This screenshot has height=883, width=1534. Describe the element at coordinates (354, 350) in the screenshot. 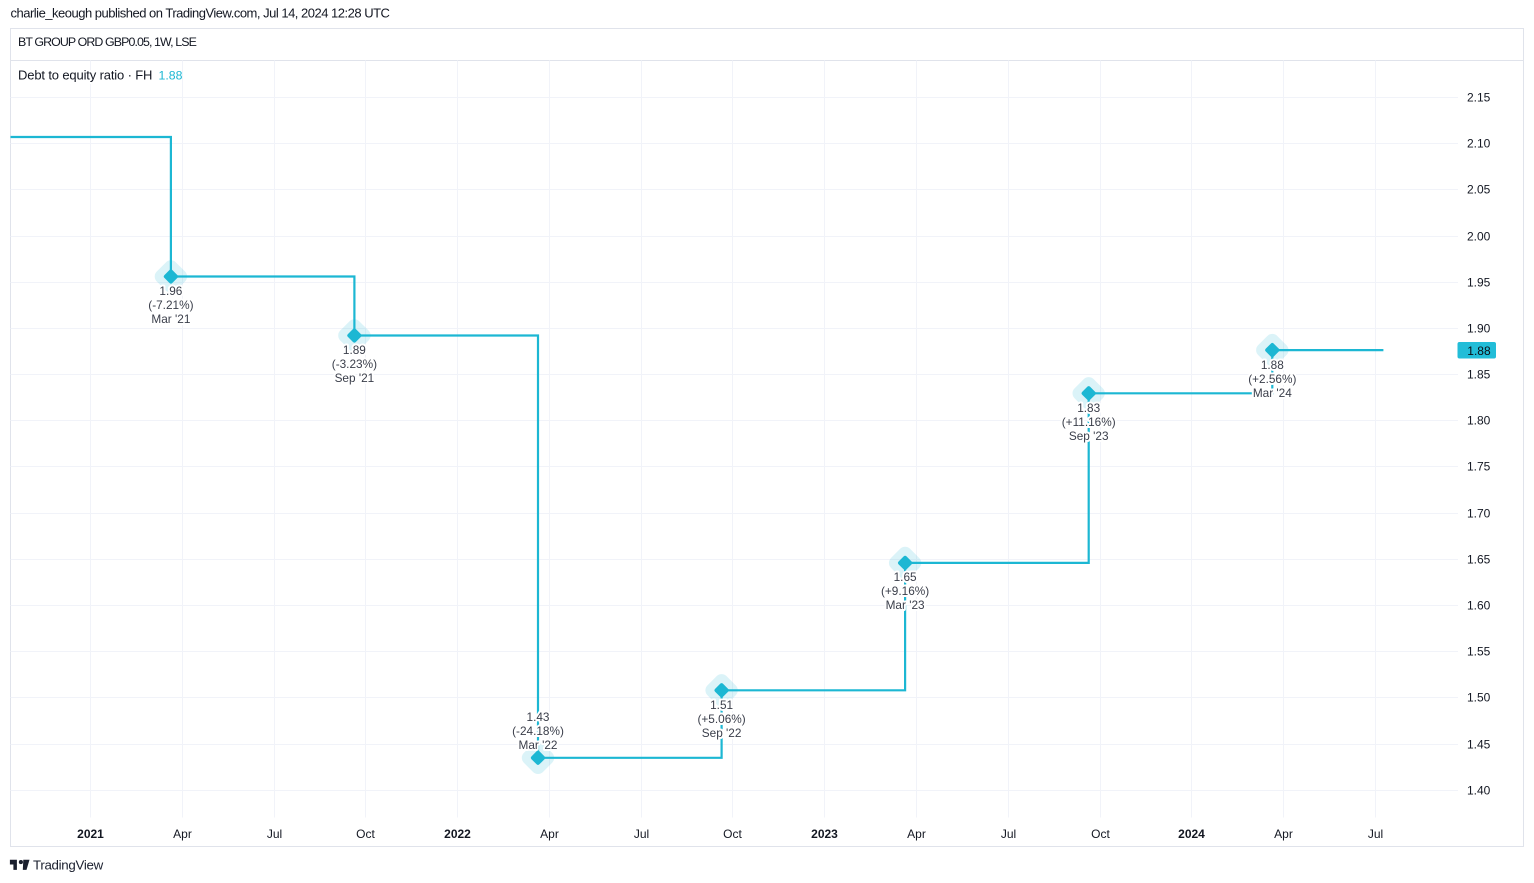

I see `svg-text: 1.89` at that location.